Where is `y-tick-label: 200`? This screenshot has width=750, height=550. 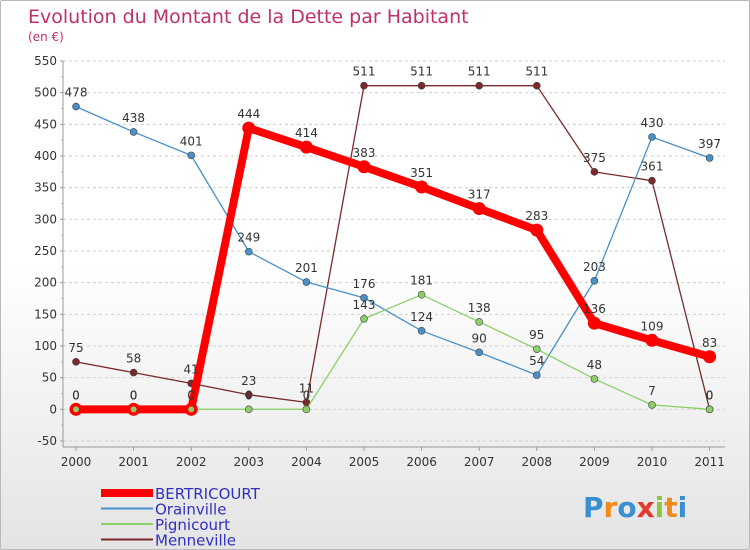
y-tick-label: 200 is located at coordinates (45, 283).